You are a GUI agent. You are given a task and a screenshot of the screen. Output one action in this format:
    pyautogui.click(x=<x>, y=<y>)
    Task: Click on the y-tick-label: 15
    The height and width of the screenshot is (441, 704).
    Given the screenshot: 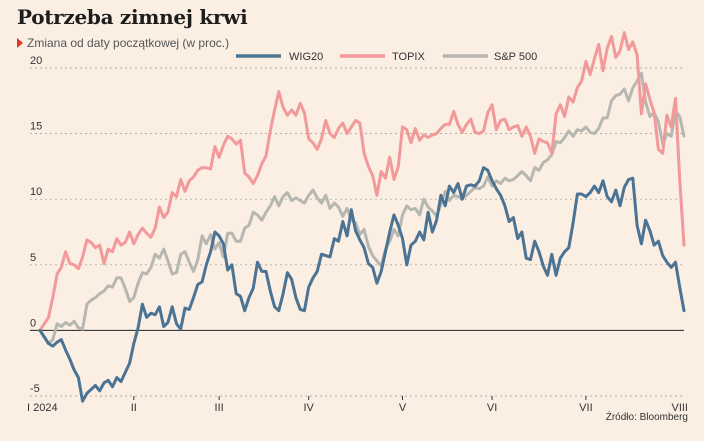 What is the action you would take?
    pyautogui.click(x=36, y=127)
    